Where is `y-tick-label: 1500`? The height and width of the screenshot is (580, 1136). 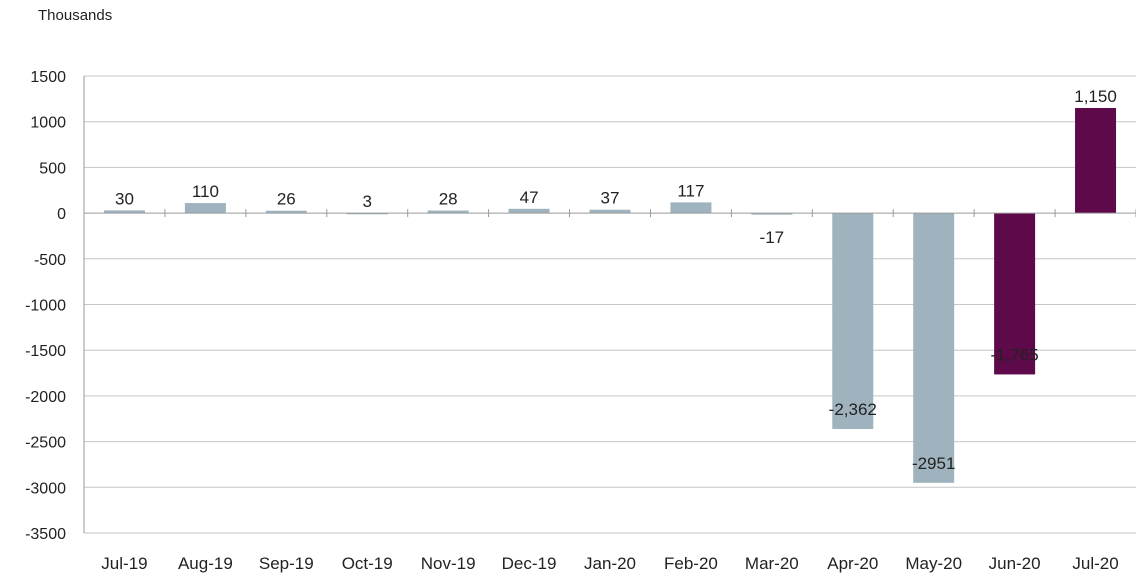
y-tick-label: 1500 is located at coordinates (48, 77).